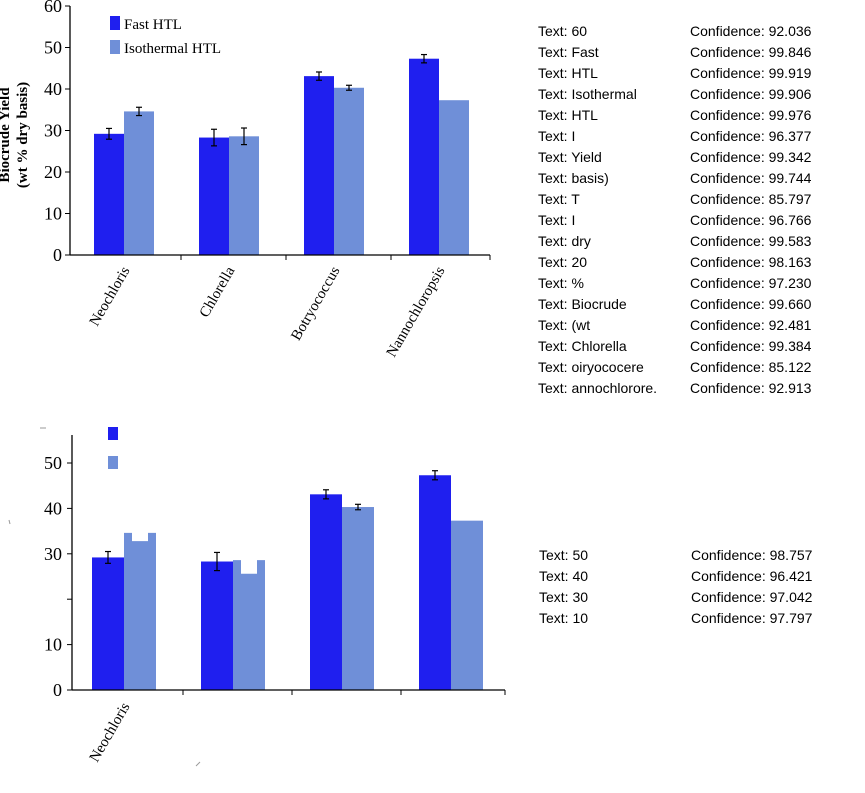 The width and height of the screenshot is (865, 793). What do you see at coordinates (424, 156) in the screenshot?
I see `bar-fast-htl-nannochloropsis` at bounding box center [424, 156].